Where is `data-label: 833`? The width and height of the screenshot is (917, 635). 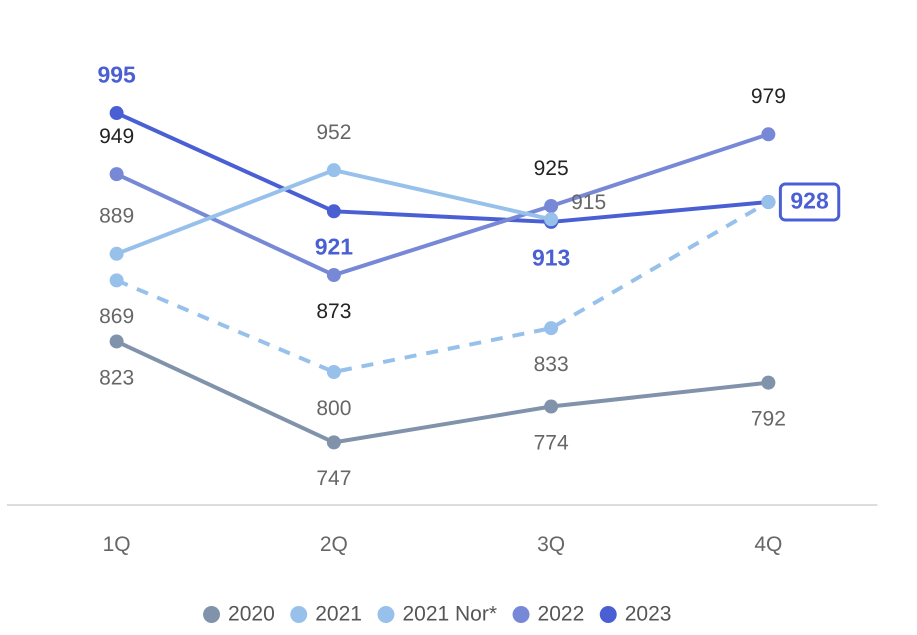 data-label: 833 is located at coordinates (551, 364).